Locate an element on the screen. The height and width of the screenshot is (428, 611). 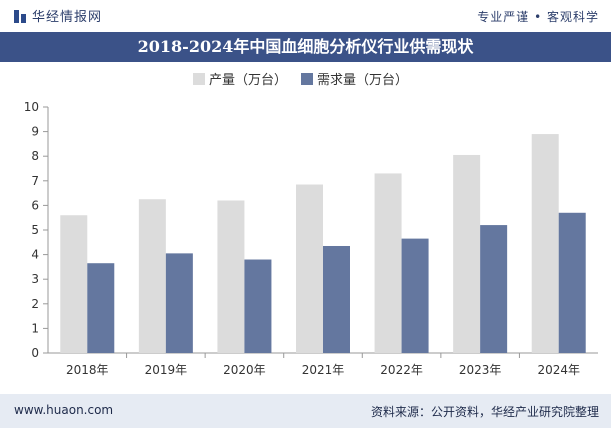
x-tick-label: 2018年 is located at coordinates (87, 370).